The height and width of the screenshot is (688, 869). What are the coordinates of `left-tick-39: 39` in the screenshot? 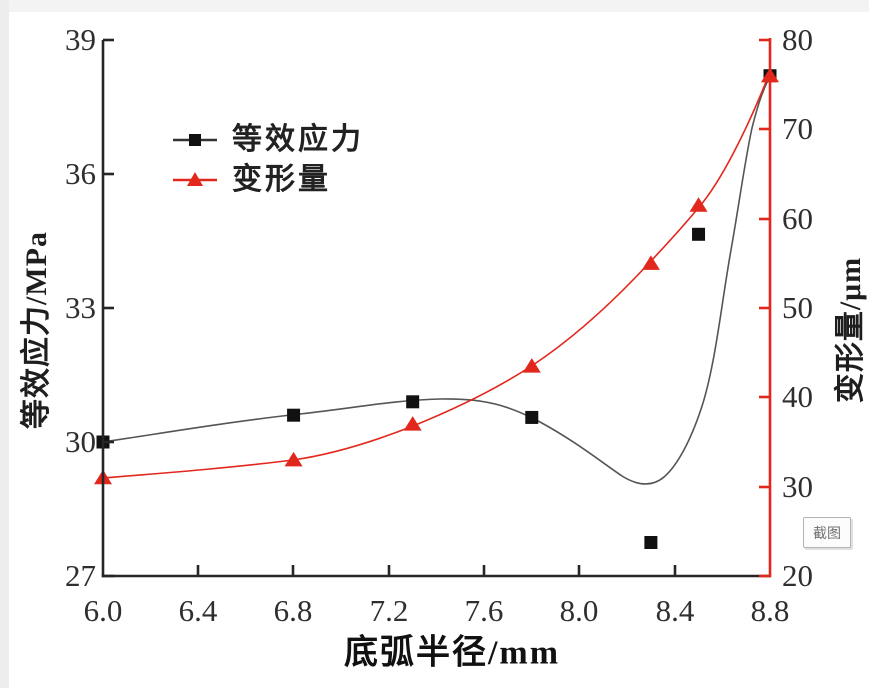 It's located at (80, 39).